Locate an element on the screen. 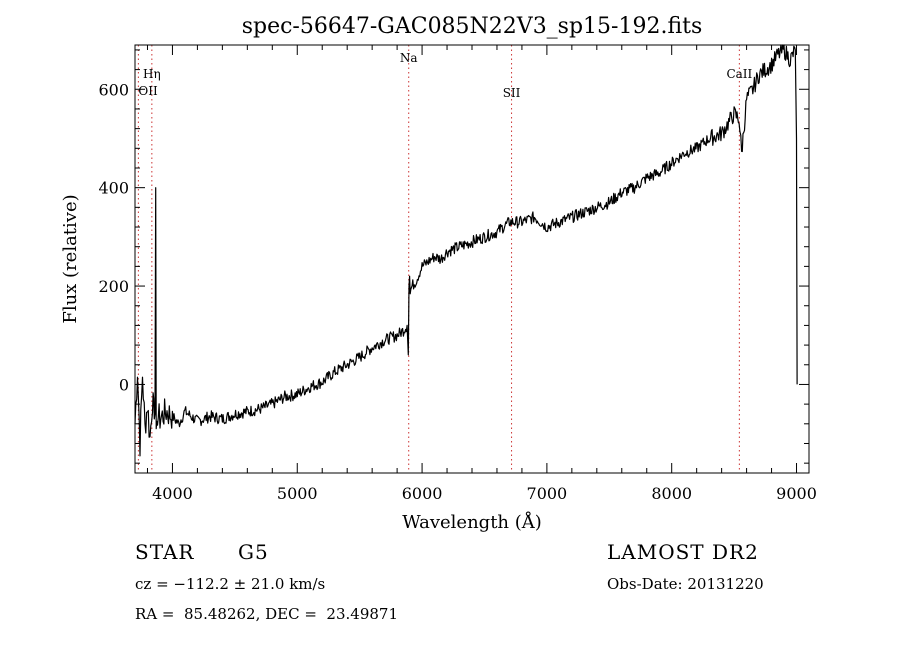 Image resolution: width=900 pixels, height=650 pixels. line-label-CaII: CaII is located at coordinates (739, 74).